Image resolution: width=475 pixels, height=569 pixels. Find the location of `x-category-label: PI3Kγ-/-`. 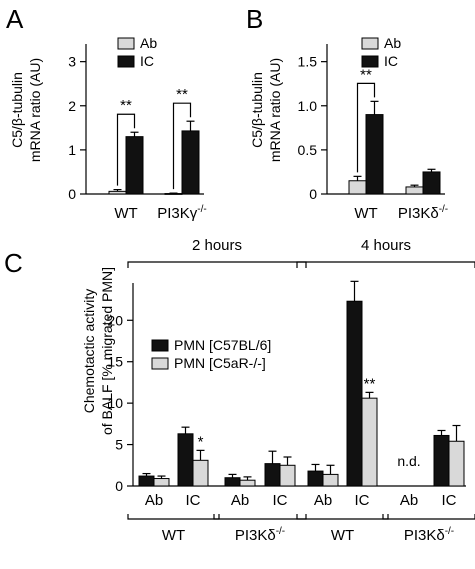

x-category-label: PI3Kγ-/- is located at coordinates (181, 213).